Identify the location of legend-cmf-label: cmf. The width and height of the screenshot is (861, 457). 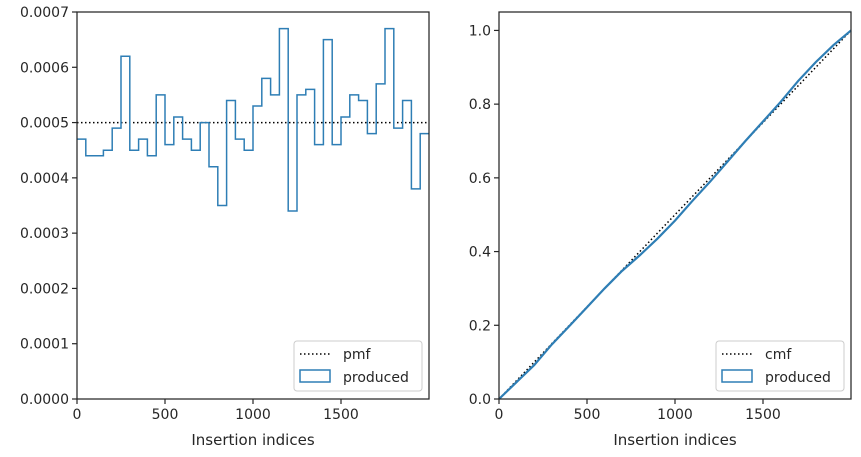
(778, 355).